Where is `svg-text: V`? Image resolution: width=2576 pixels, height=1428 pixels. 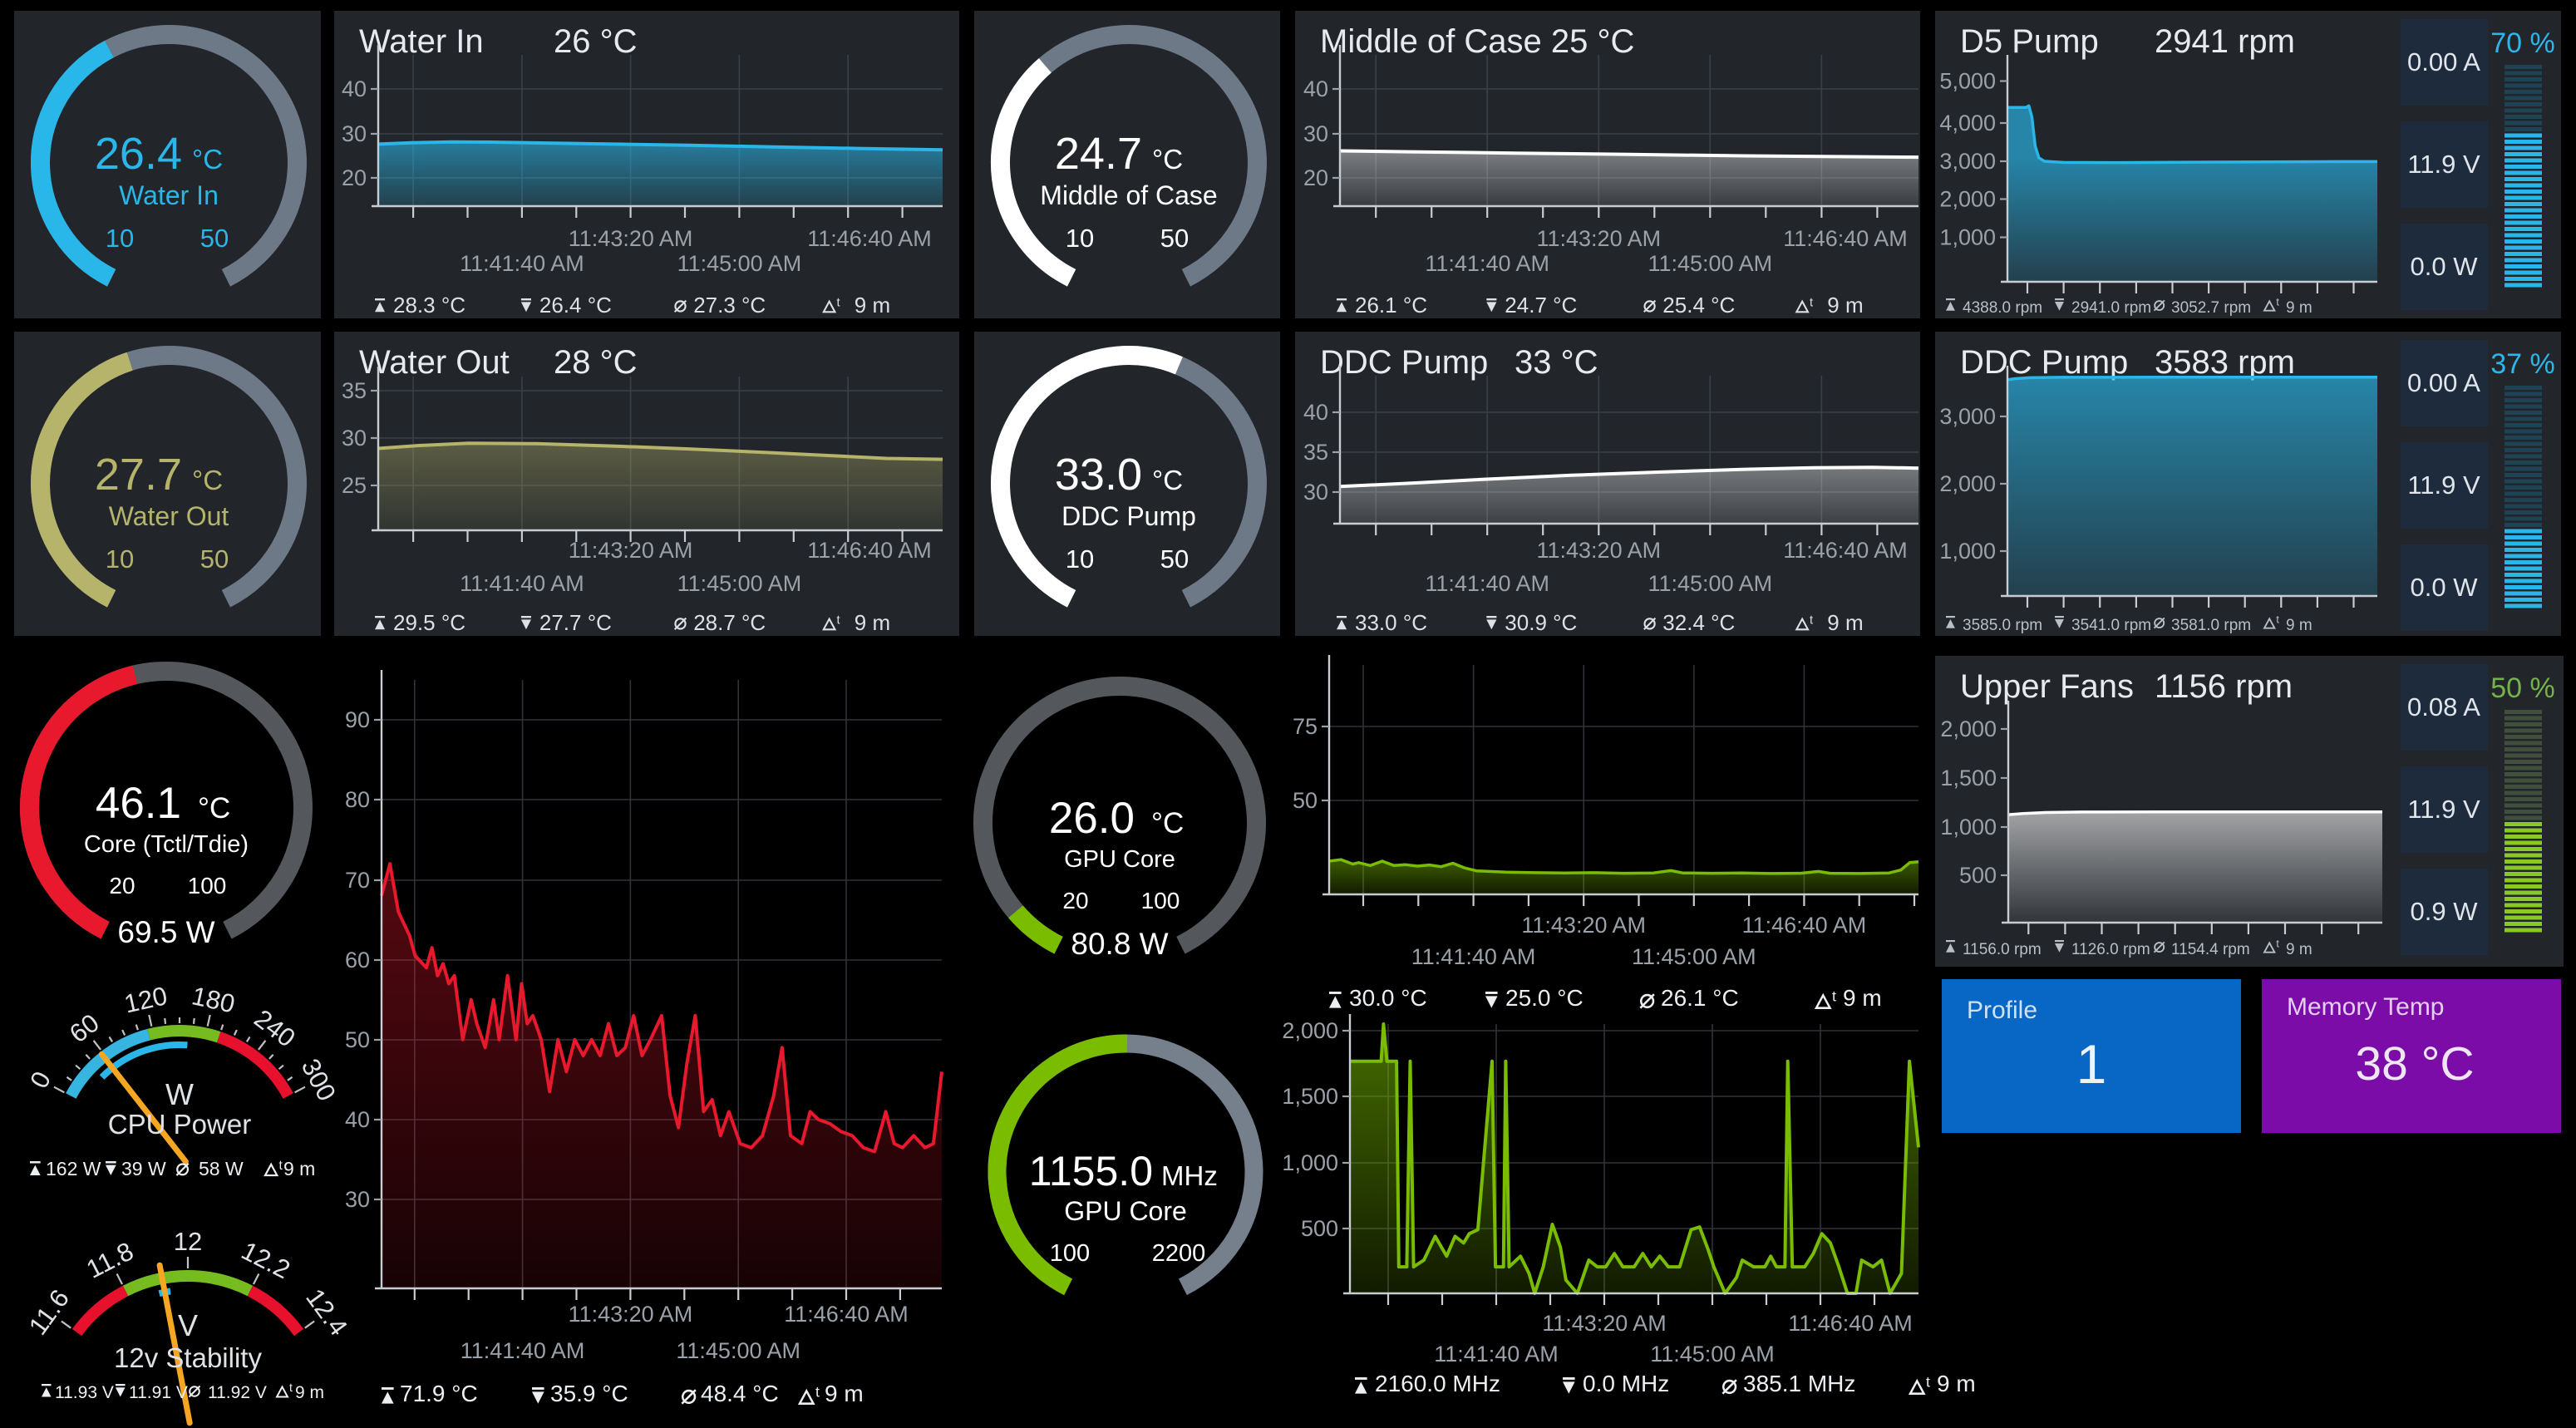
svg-text: V is located at coordinates (188, 1325).